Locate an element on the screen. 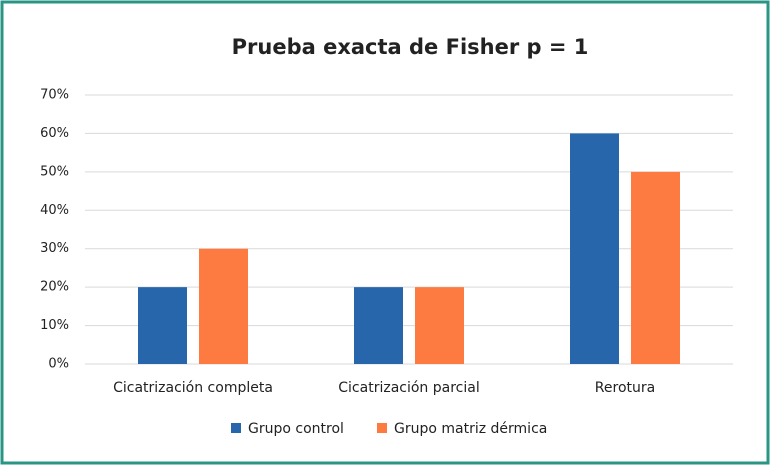  y-tick-label: 50% is located at coordinates (54, 171).